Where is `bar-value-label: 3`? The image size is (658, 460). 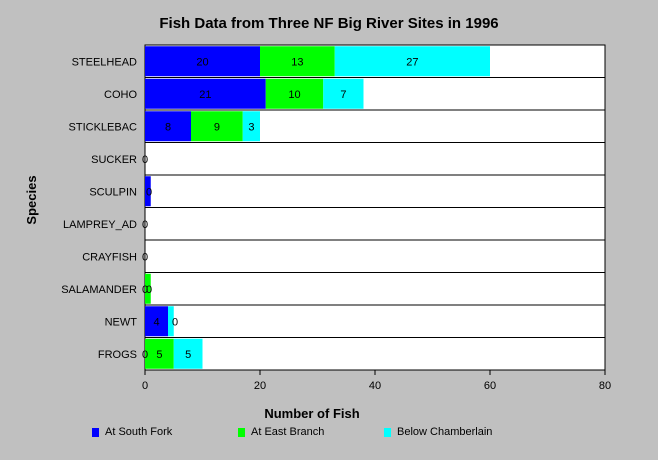 bar-value-label: 3 is located at coordinates (251, 127).